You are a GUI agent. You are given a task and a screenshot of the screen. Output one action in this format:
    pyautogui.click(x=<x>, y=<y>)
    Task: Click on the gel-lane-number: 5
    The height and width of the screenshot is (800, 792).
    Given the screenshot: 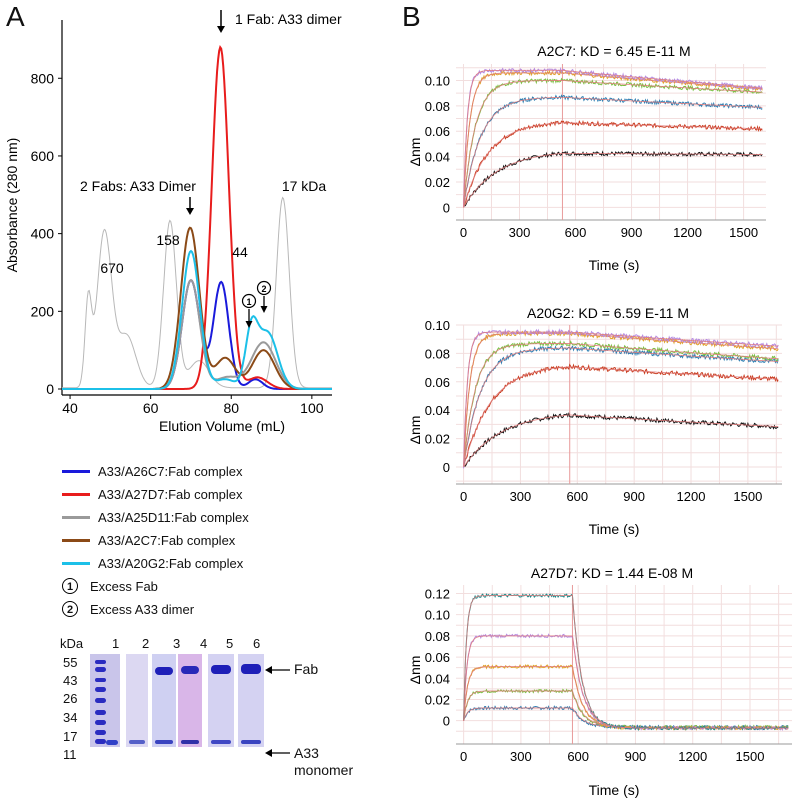 What is the action you would take?
    pyautogui.click(x=230, y=643)
    